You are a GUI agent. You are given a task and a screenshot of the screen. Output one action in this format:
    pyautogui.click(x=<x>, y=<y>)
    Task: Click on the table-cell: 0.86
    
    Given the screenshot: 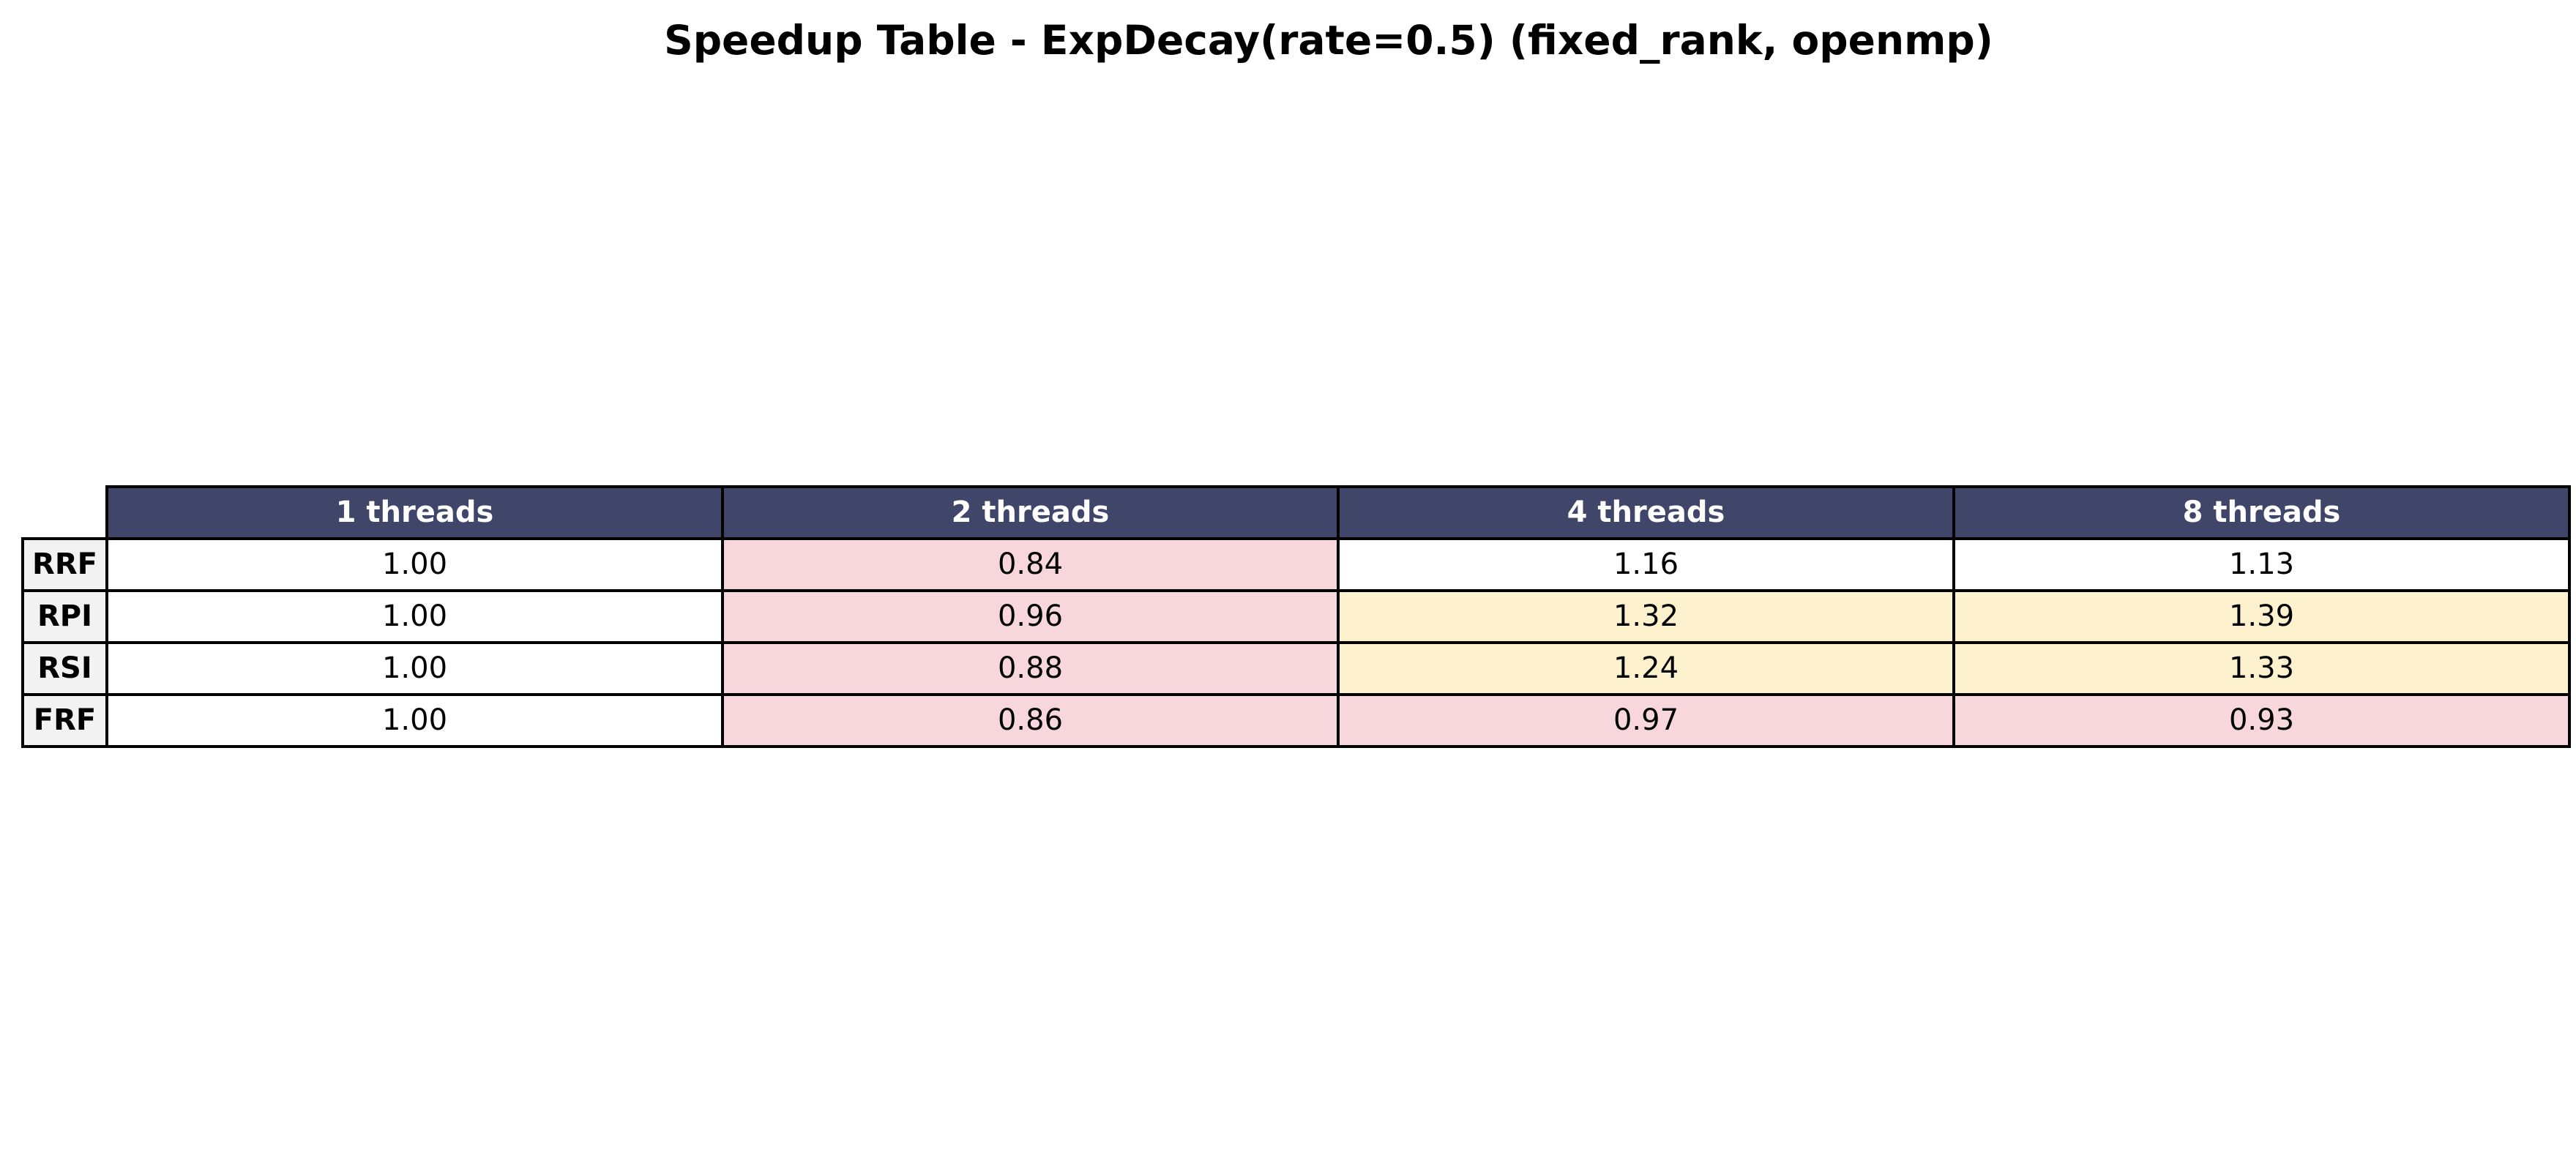 What is the action you would take?
    pyautogui.click(x=1030, y=720)
    